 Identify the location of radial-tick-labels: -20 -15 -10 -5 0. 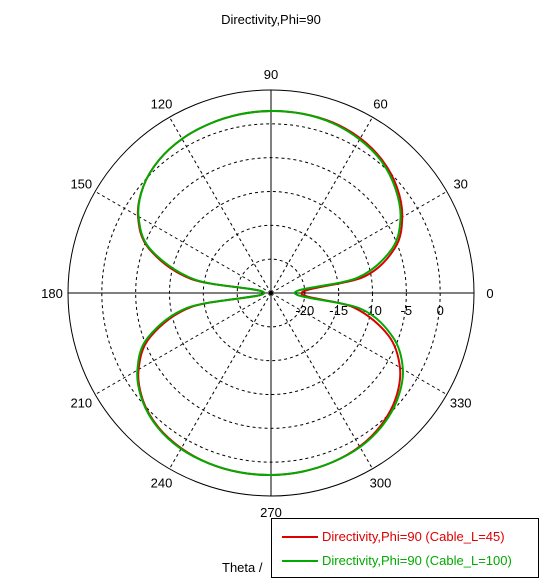
(369, 310).